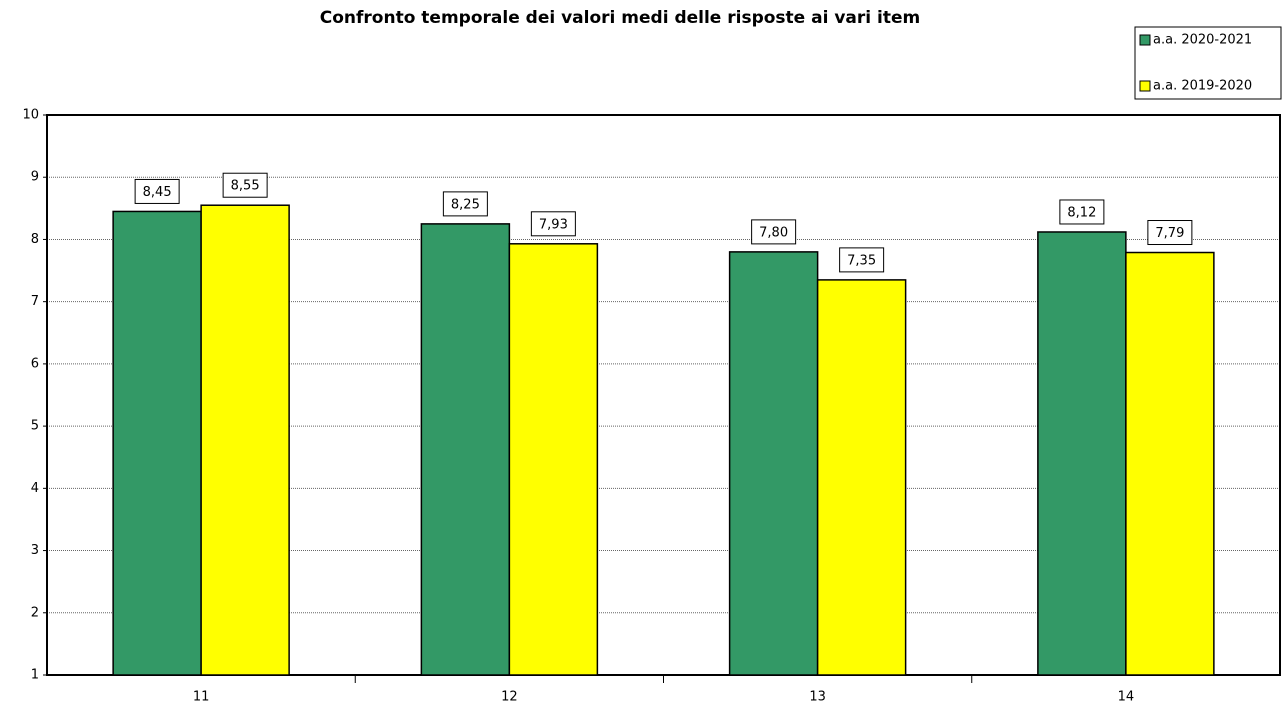  What do you see at coordinates (1208, 63) in the screenshot?
I see `legend-box` at bounding box center [1208, 63].